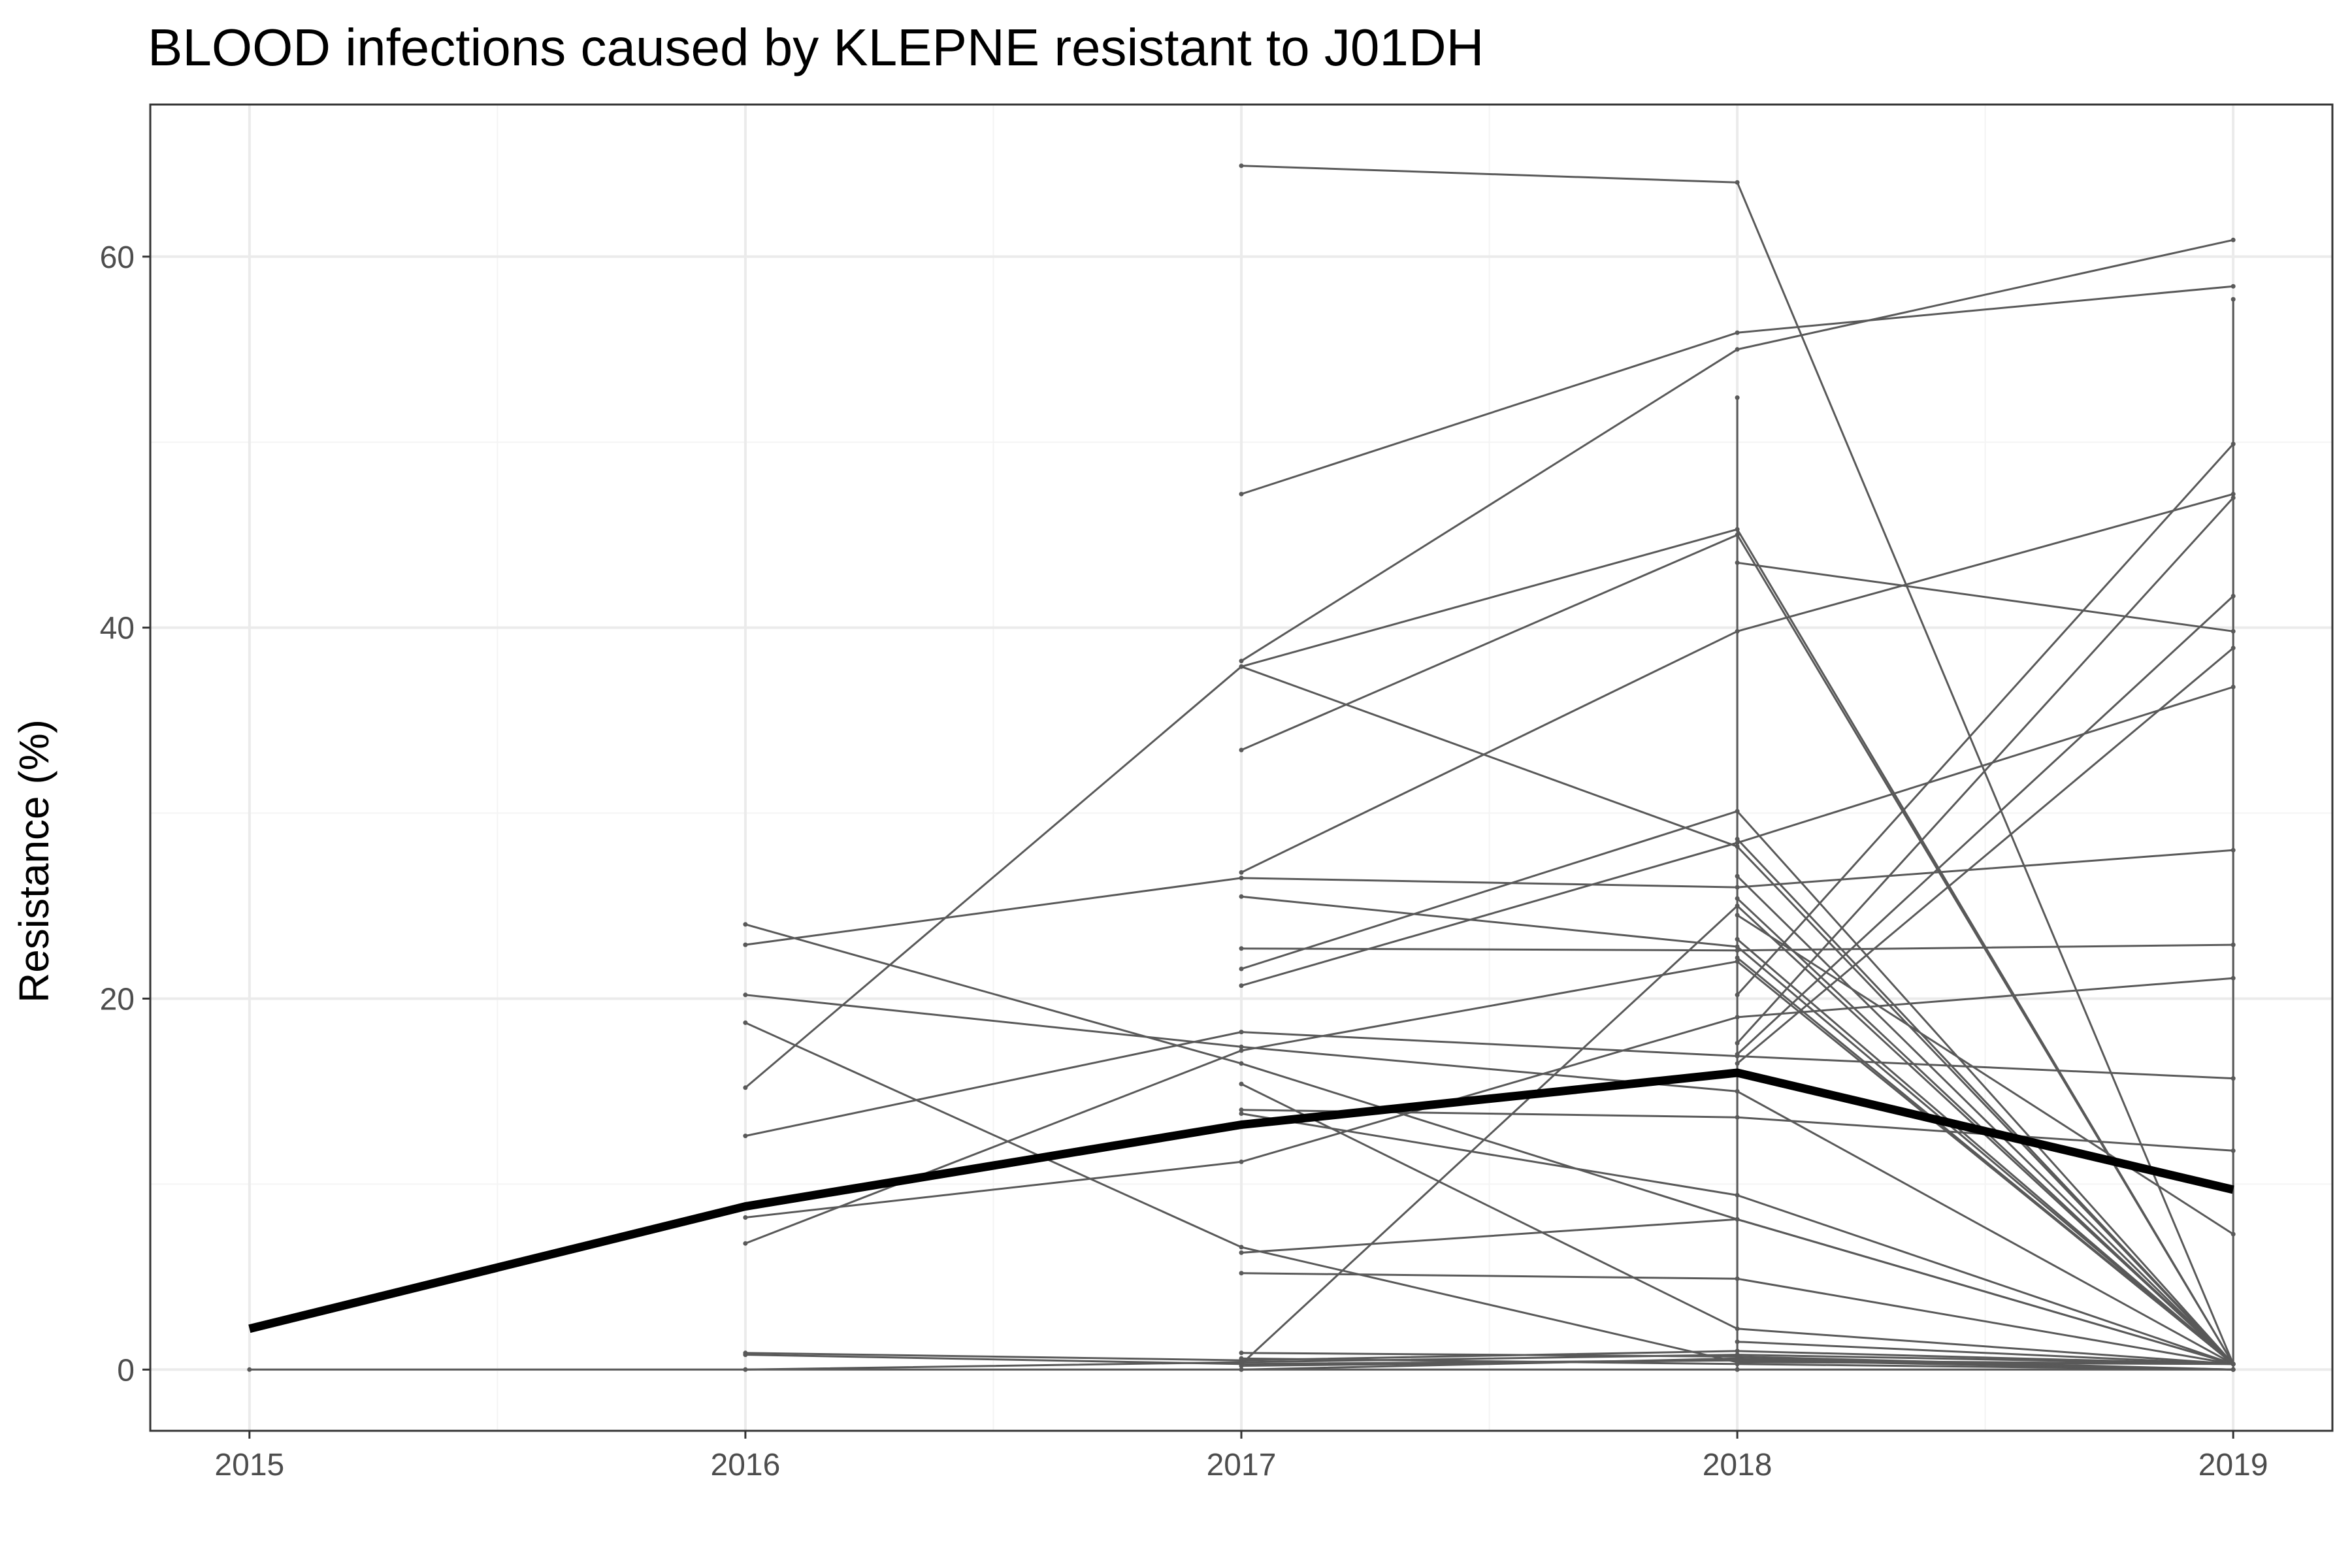 The height and width of the screenshot is (1568, 2352). What do you see at coordinates (1737, 1465) in the screenshot?
I see `x-tick-label-3: 2018` at bounding box center [1737, 1465].